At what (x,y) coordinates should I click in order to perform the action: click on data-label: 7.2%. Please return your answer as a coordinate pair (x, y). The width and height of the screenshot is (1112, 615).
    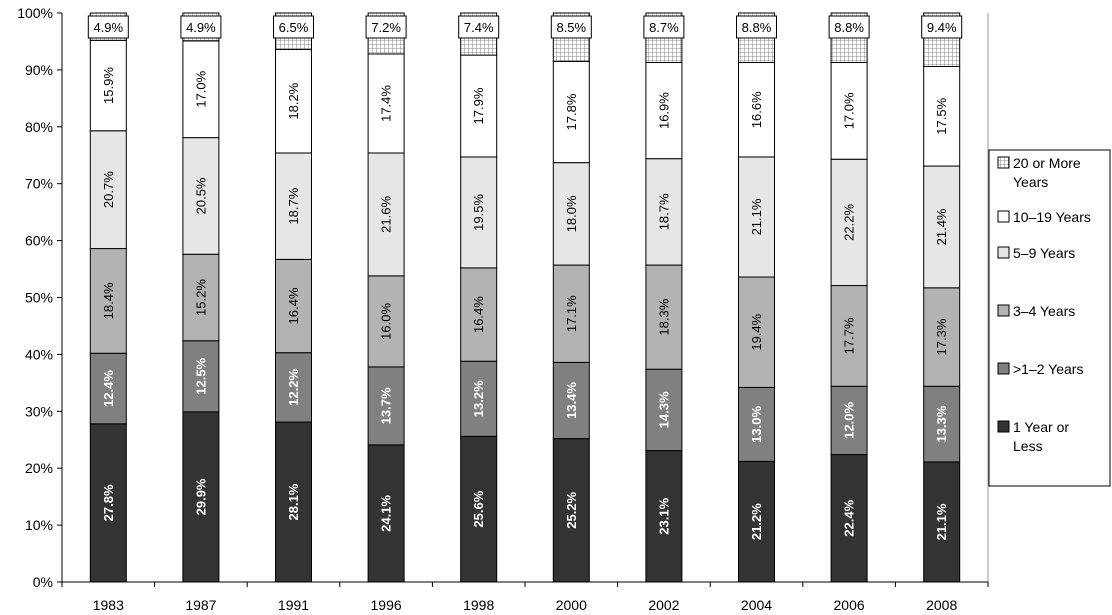
    Looking at the image, I should click on (386, 27).